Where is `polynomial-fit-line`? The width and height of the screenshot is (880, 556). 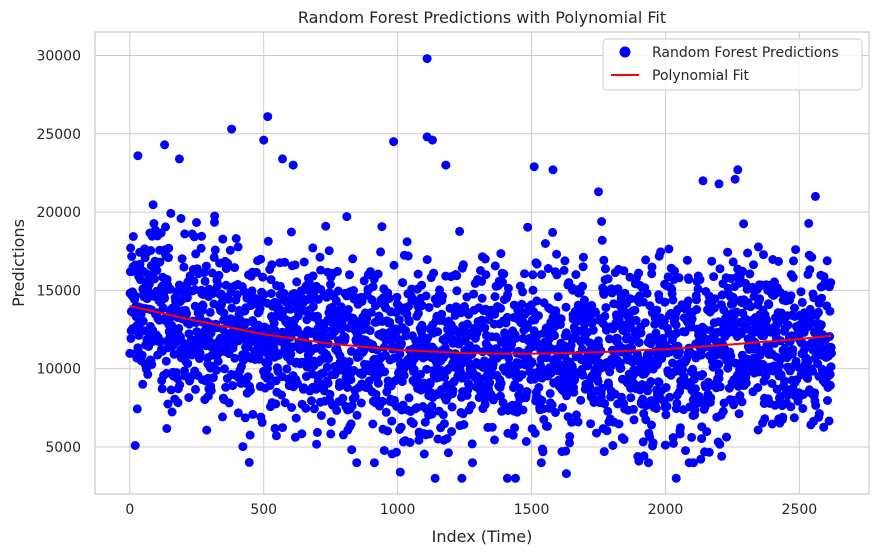 polynomial-fit-line is located at coordinates (480, 330).